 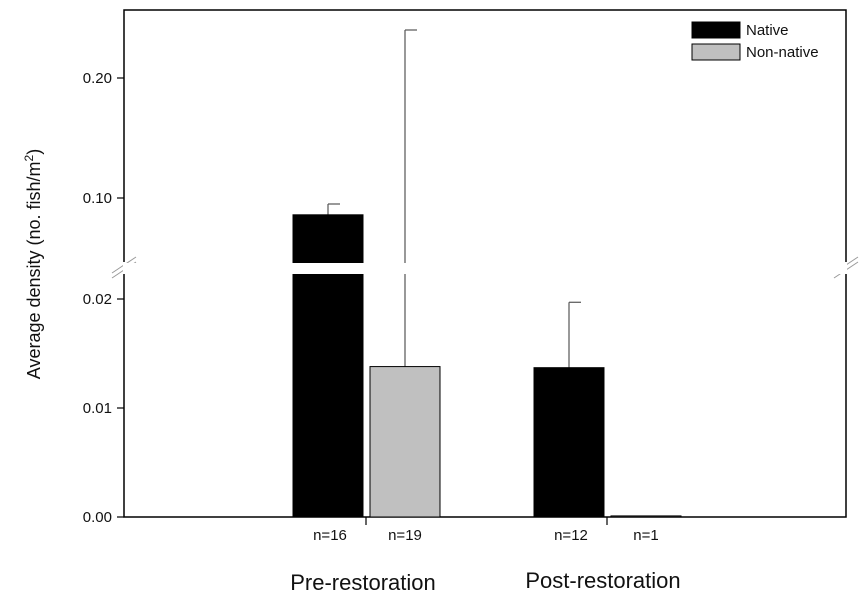 What do you see at coordinates (97, 299) in the screenshot?
I see `y-tick-label: 0.02` at bounding box center [97, 299].